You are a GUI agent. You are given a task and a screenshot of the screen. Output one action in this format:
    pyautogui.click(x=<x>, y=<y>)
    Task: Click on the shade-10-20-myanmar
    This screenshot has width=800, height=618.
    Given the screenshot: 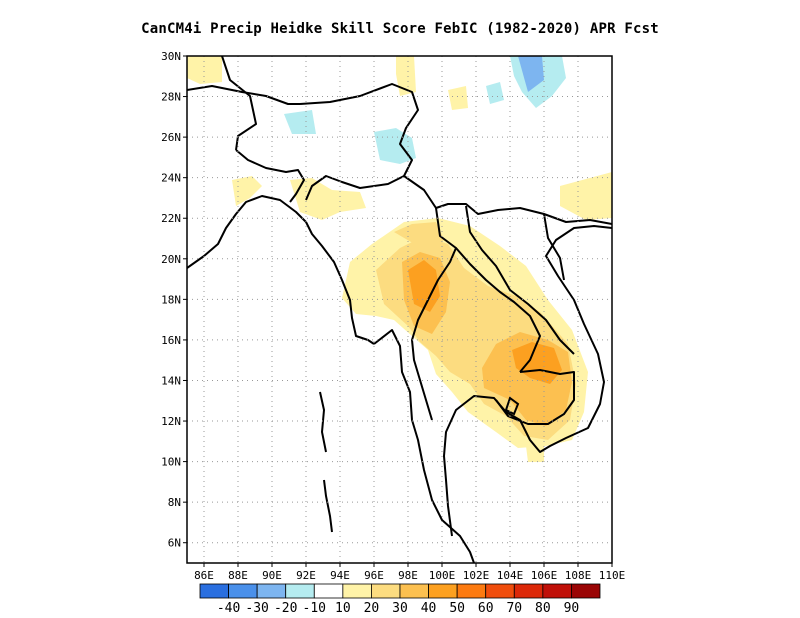 What is the action you would take?
    pyautogui.click(x=328, y=199)
    